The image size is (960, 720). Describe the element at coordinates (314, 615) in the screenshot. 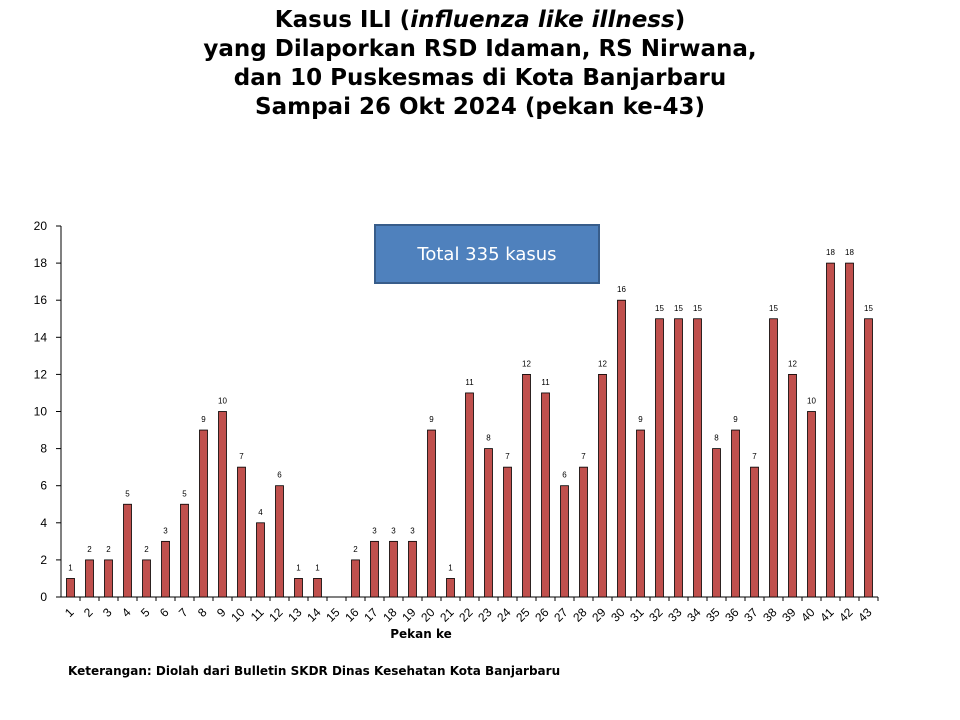

I see `x-tick-label: 14` at that location.